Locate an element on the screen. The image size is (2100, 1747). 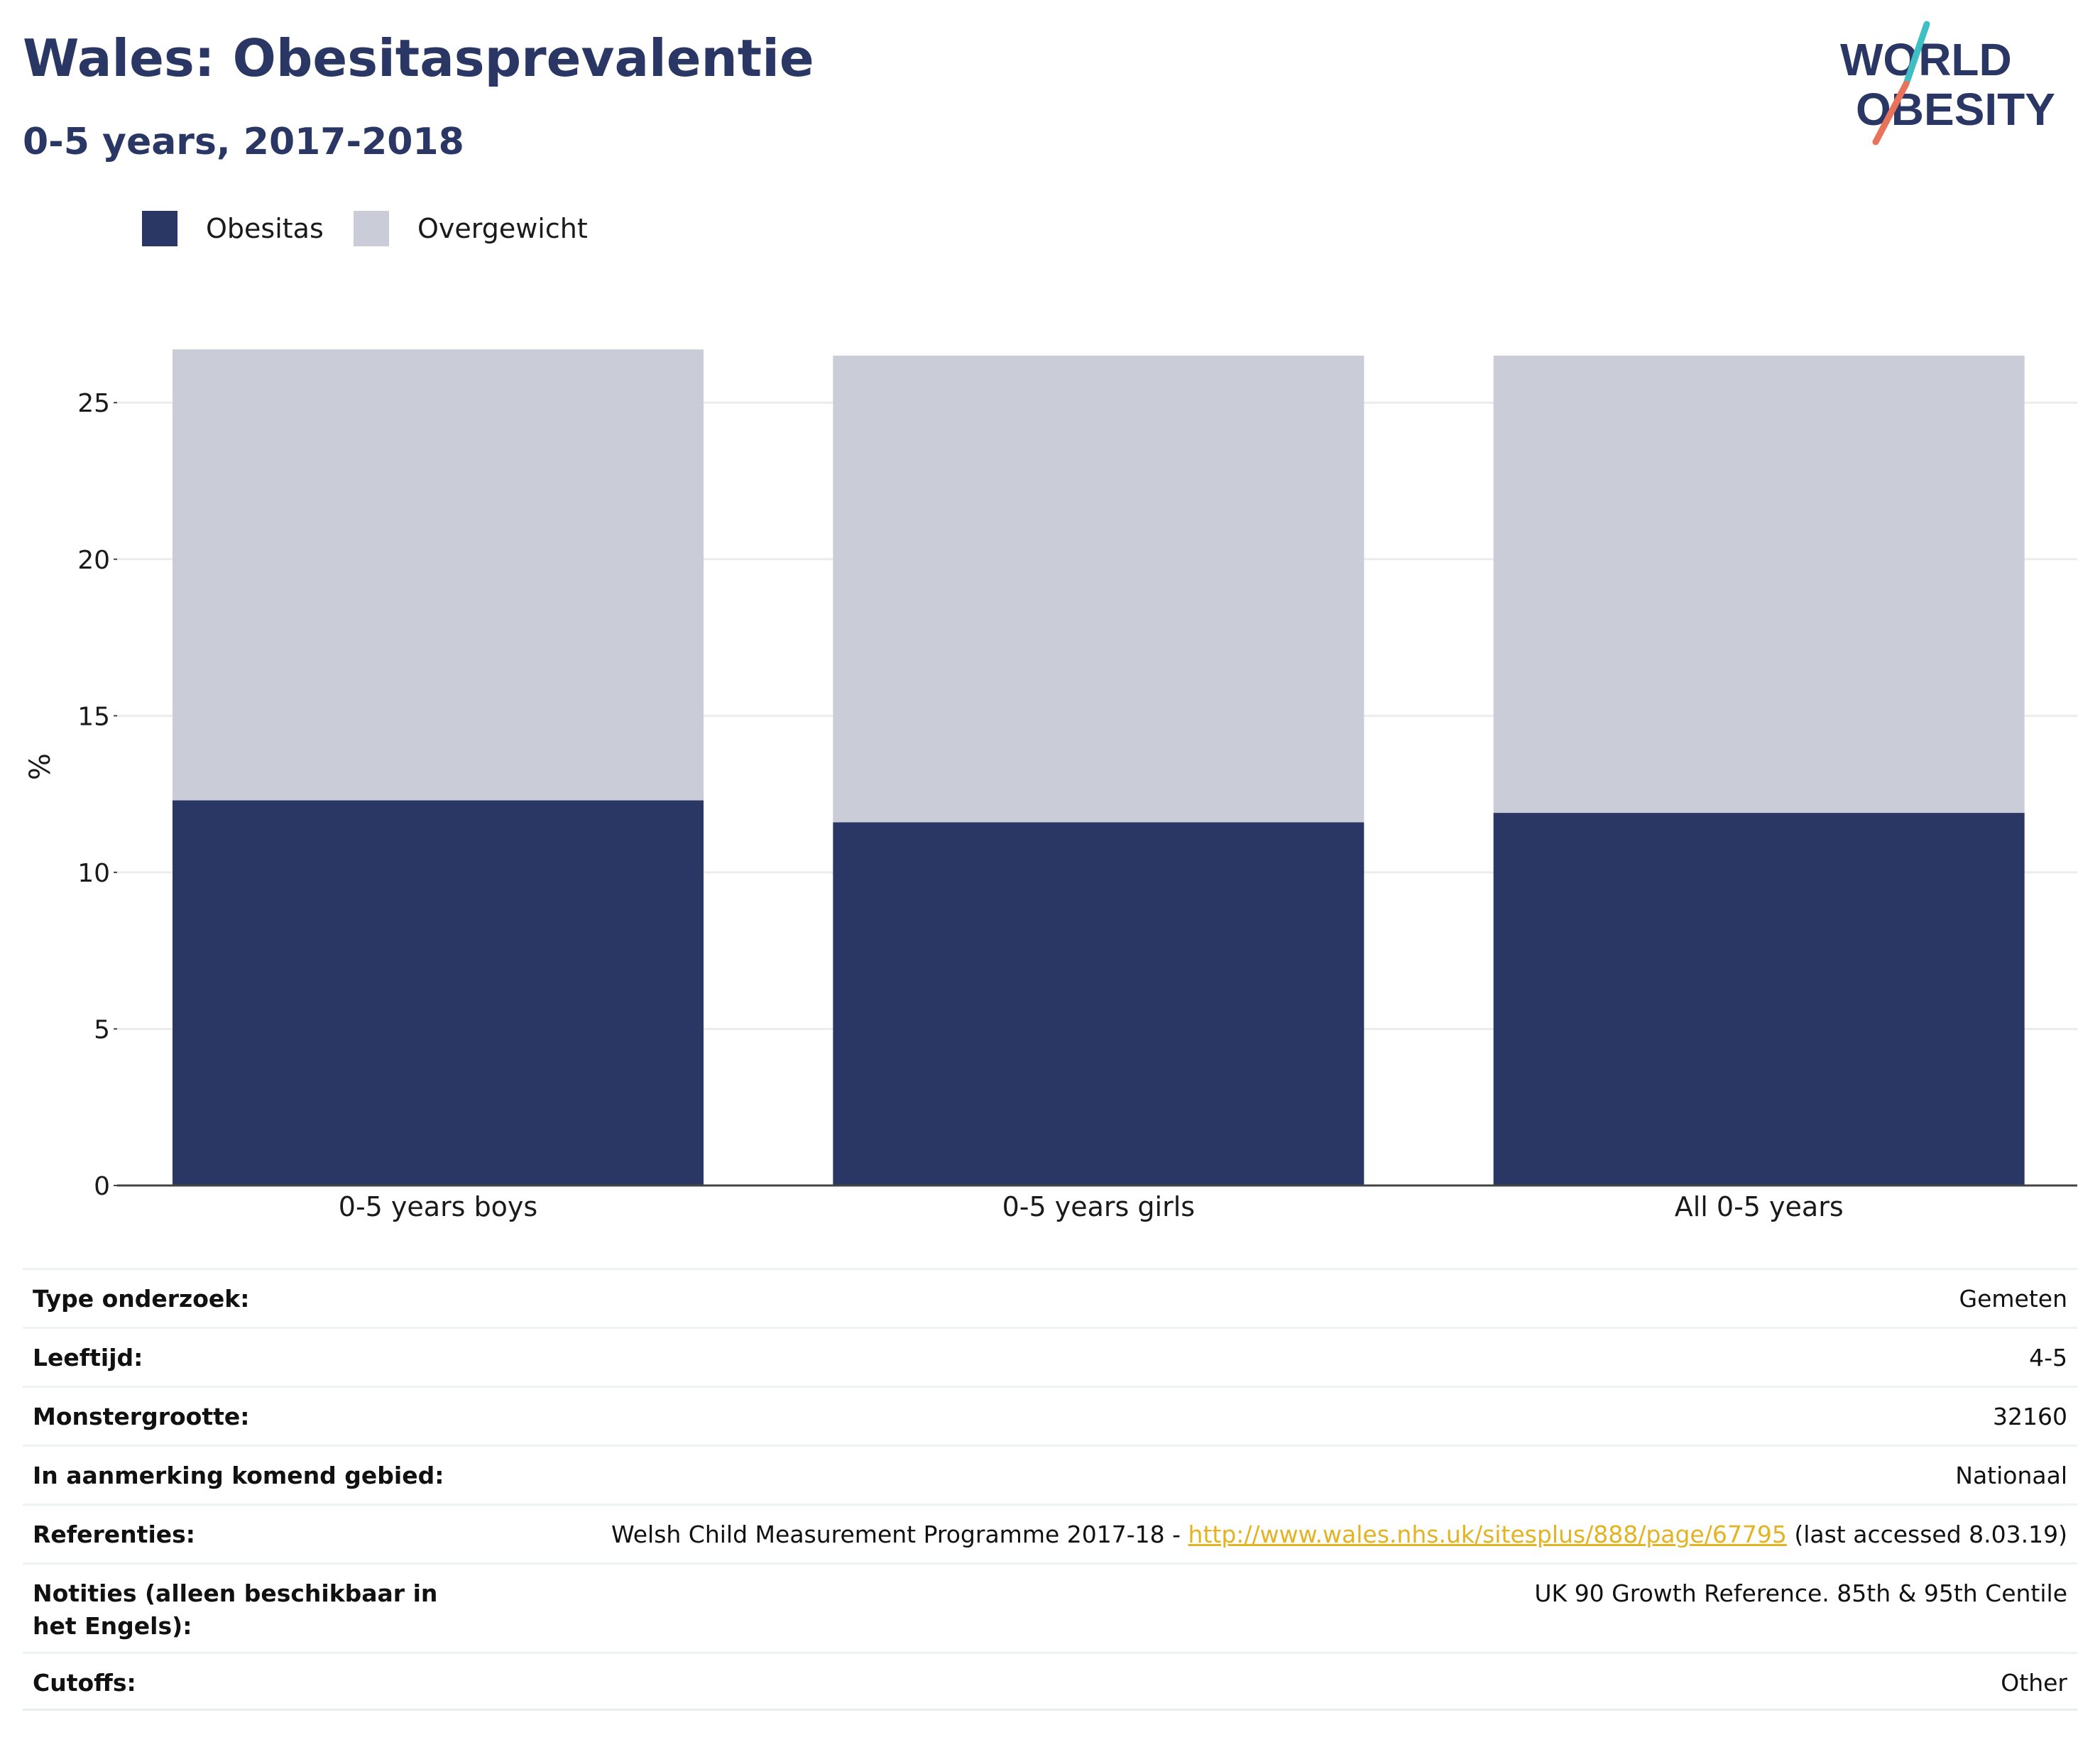
y-axis-label: % is located at coordinates (40, 766).